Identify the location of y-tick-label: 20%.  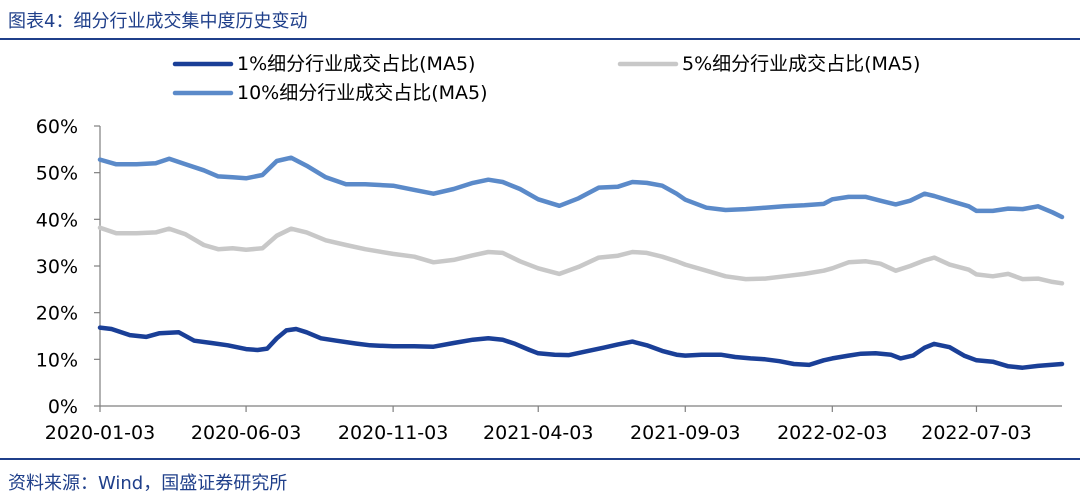
(57, 314).